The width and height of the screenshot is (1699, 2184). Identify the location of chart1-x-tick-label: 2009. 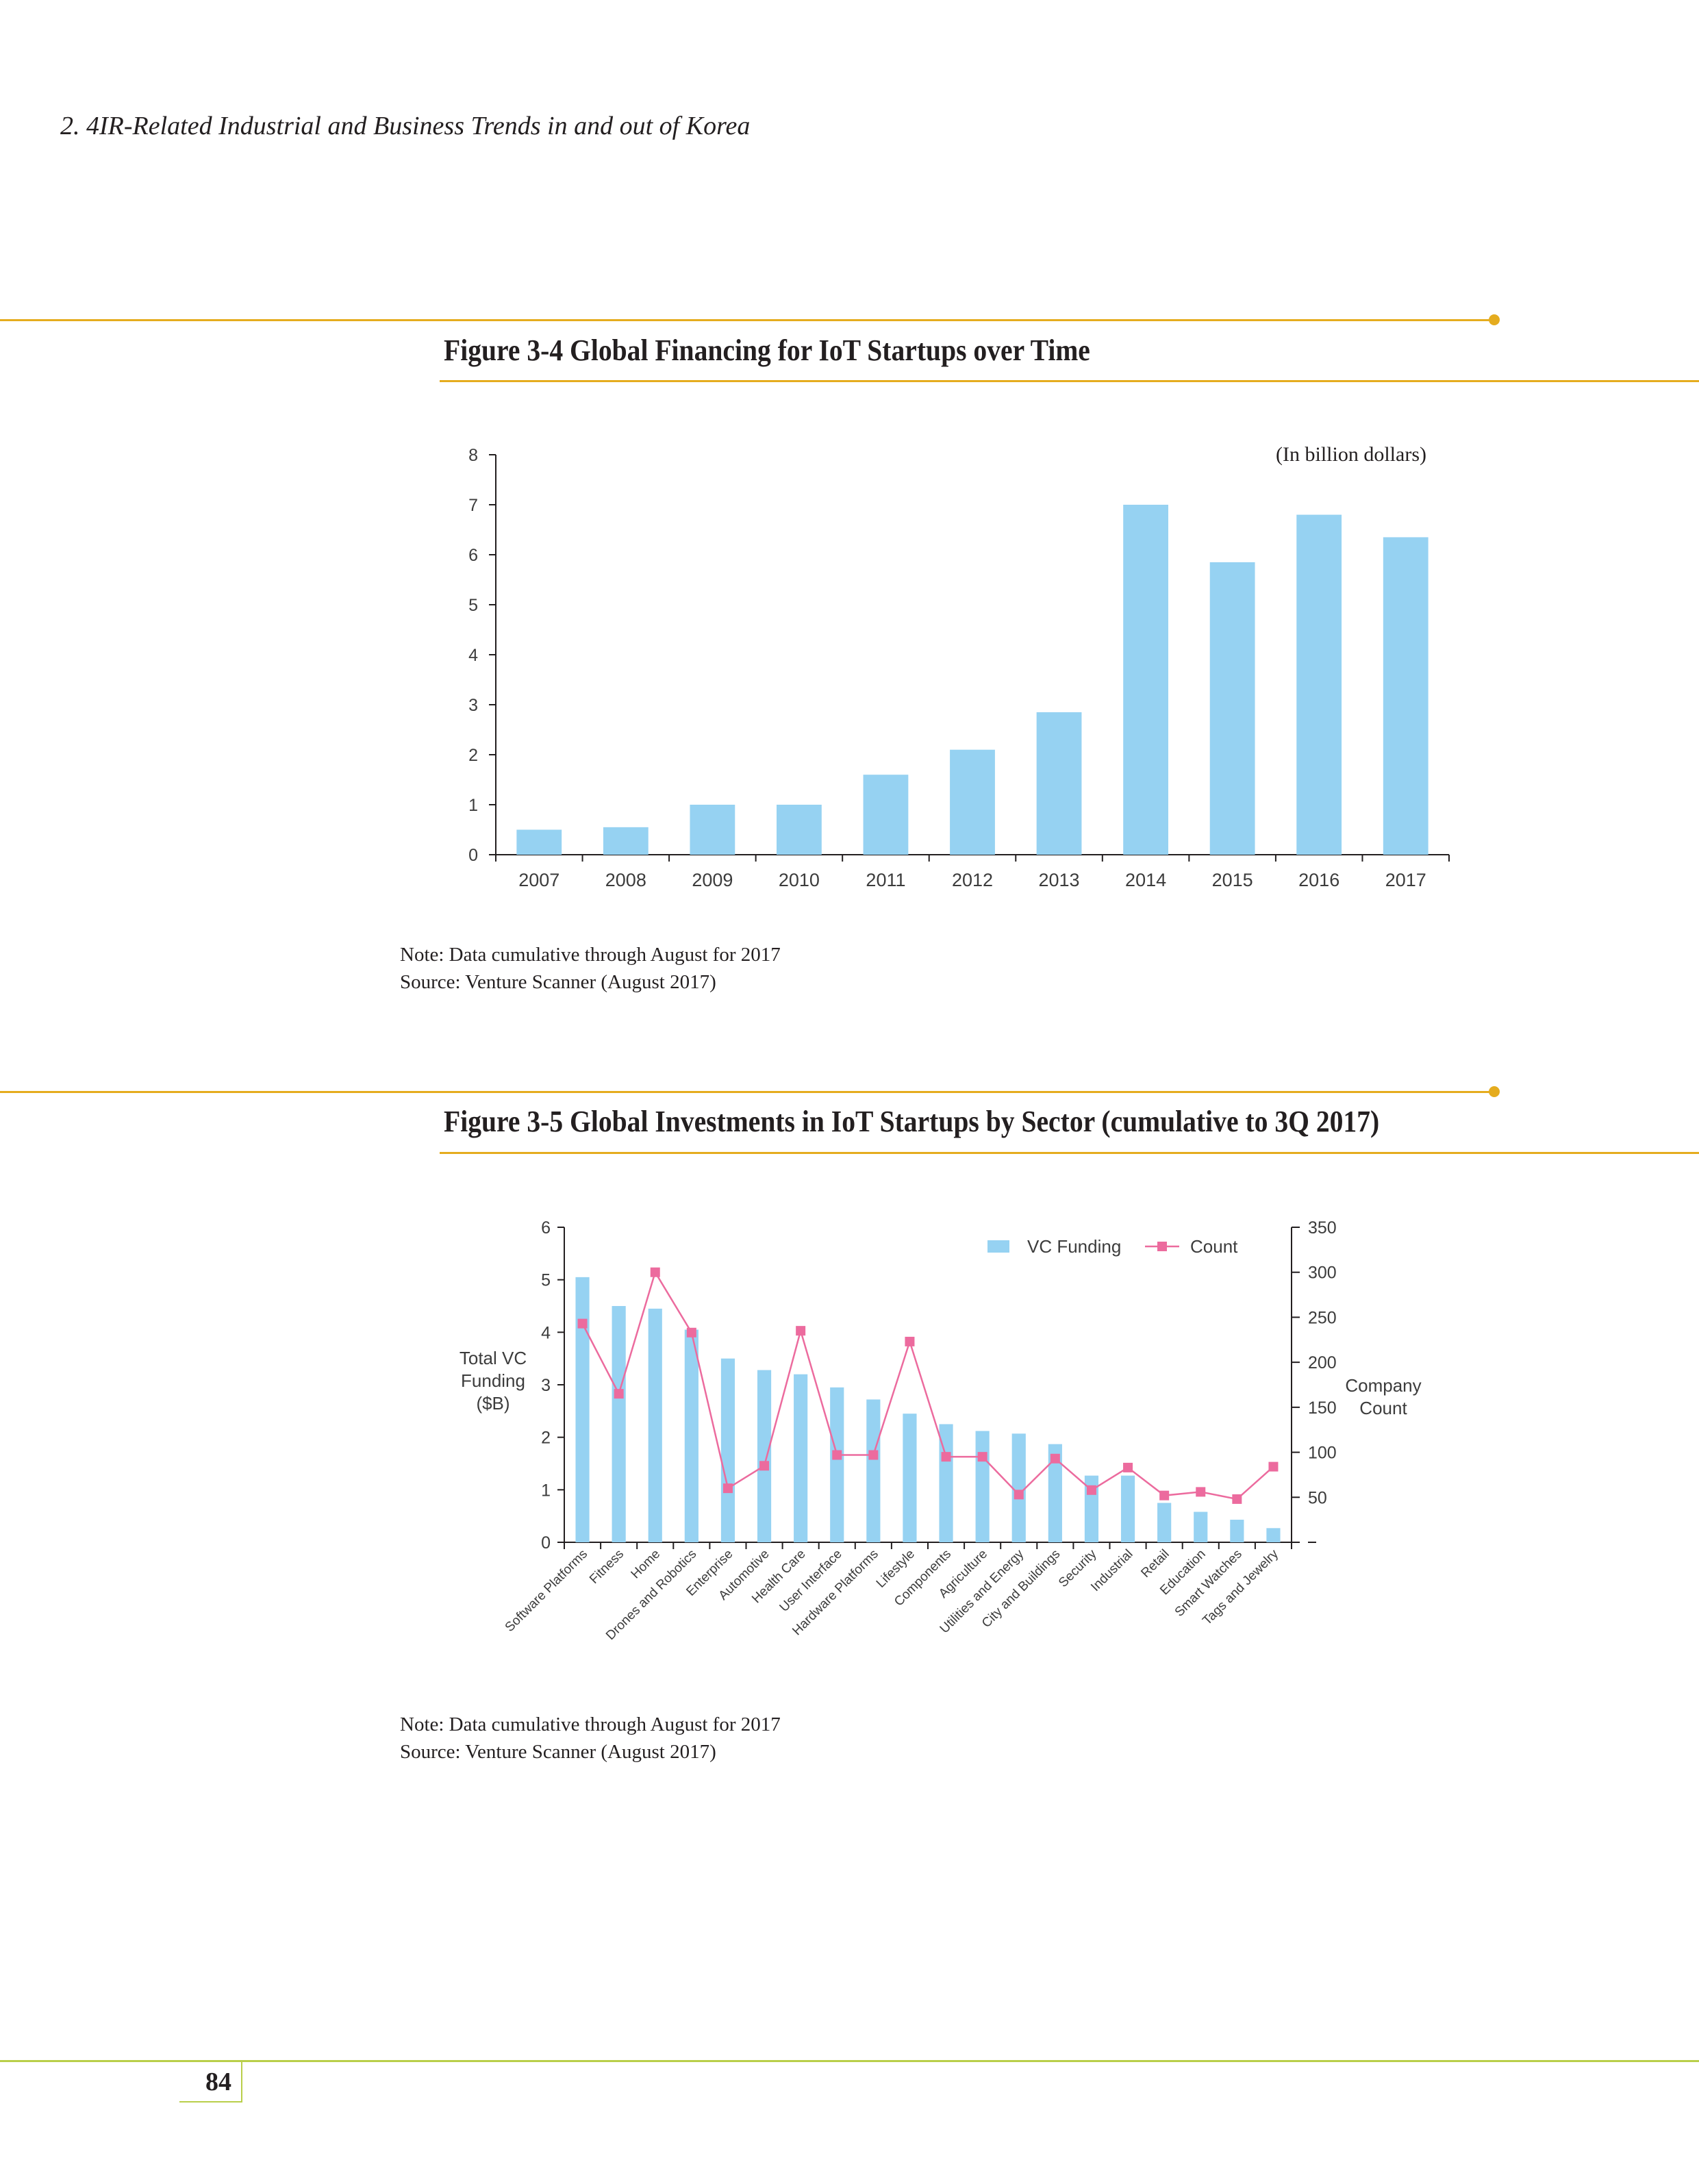
(712, 880).